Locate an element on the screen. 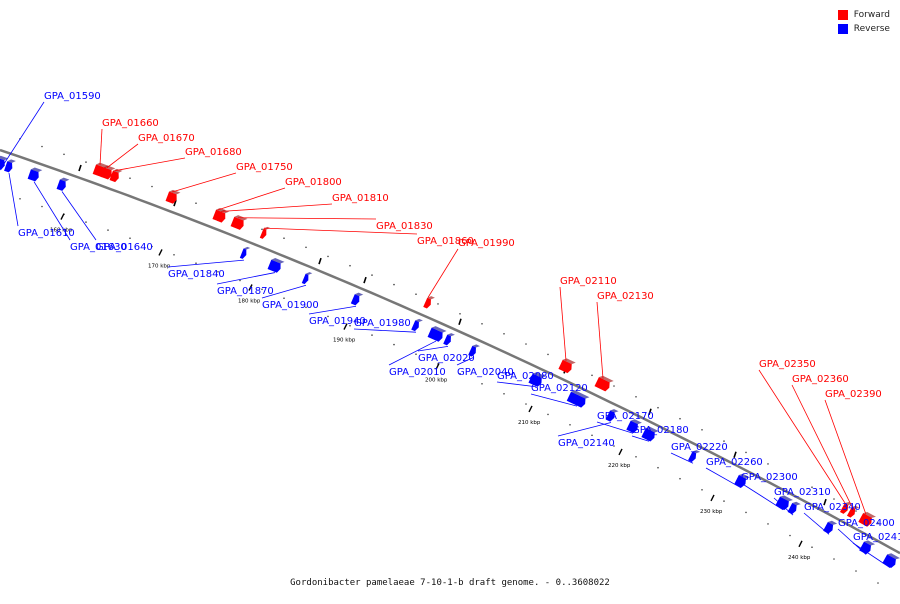 Image resolution: width=900 pixels, height=604 pixels. forward-gene-8-body is located at coordinates (427, 303).